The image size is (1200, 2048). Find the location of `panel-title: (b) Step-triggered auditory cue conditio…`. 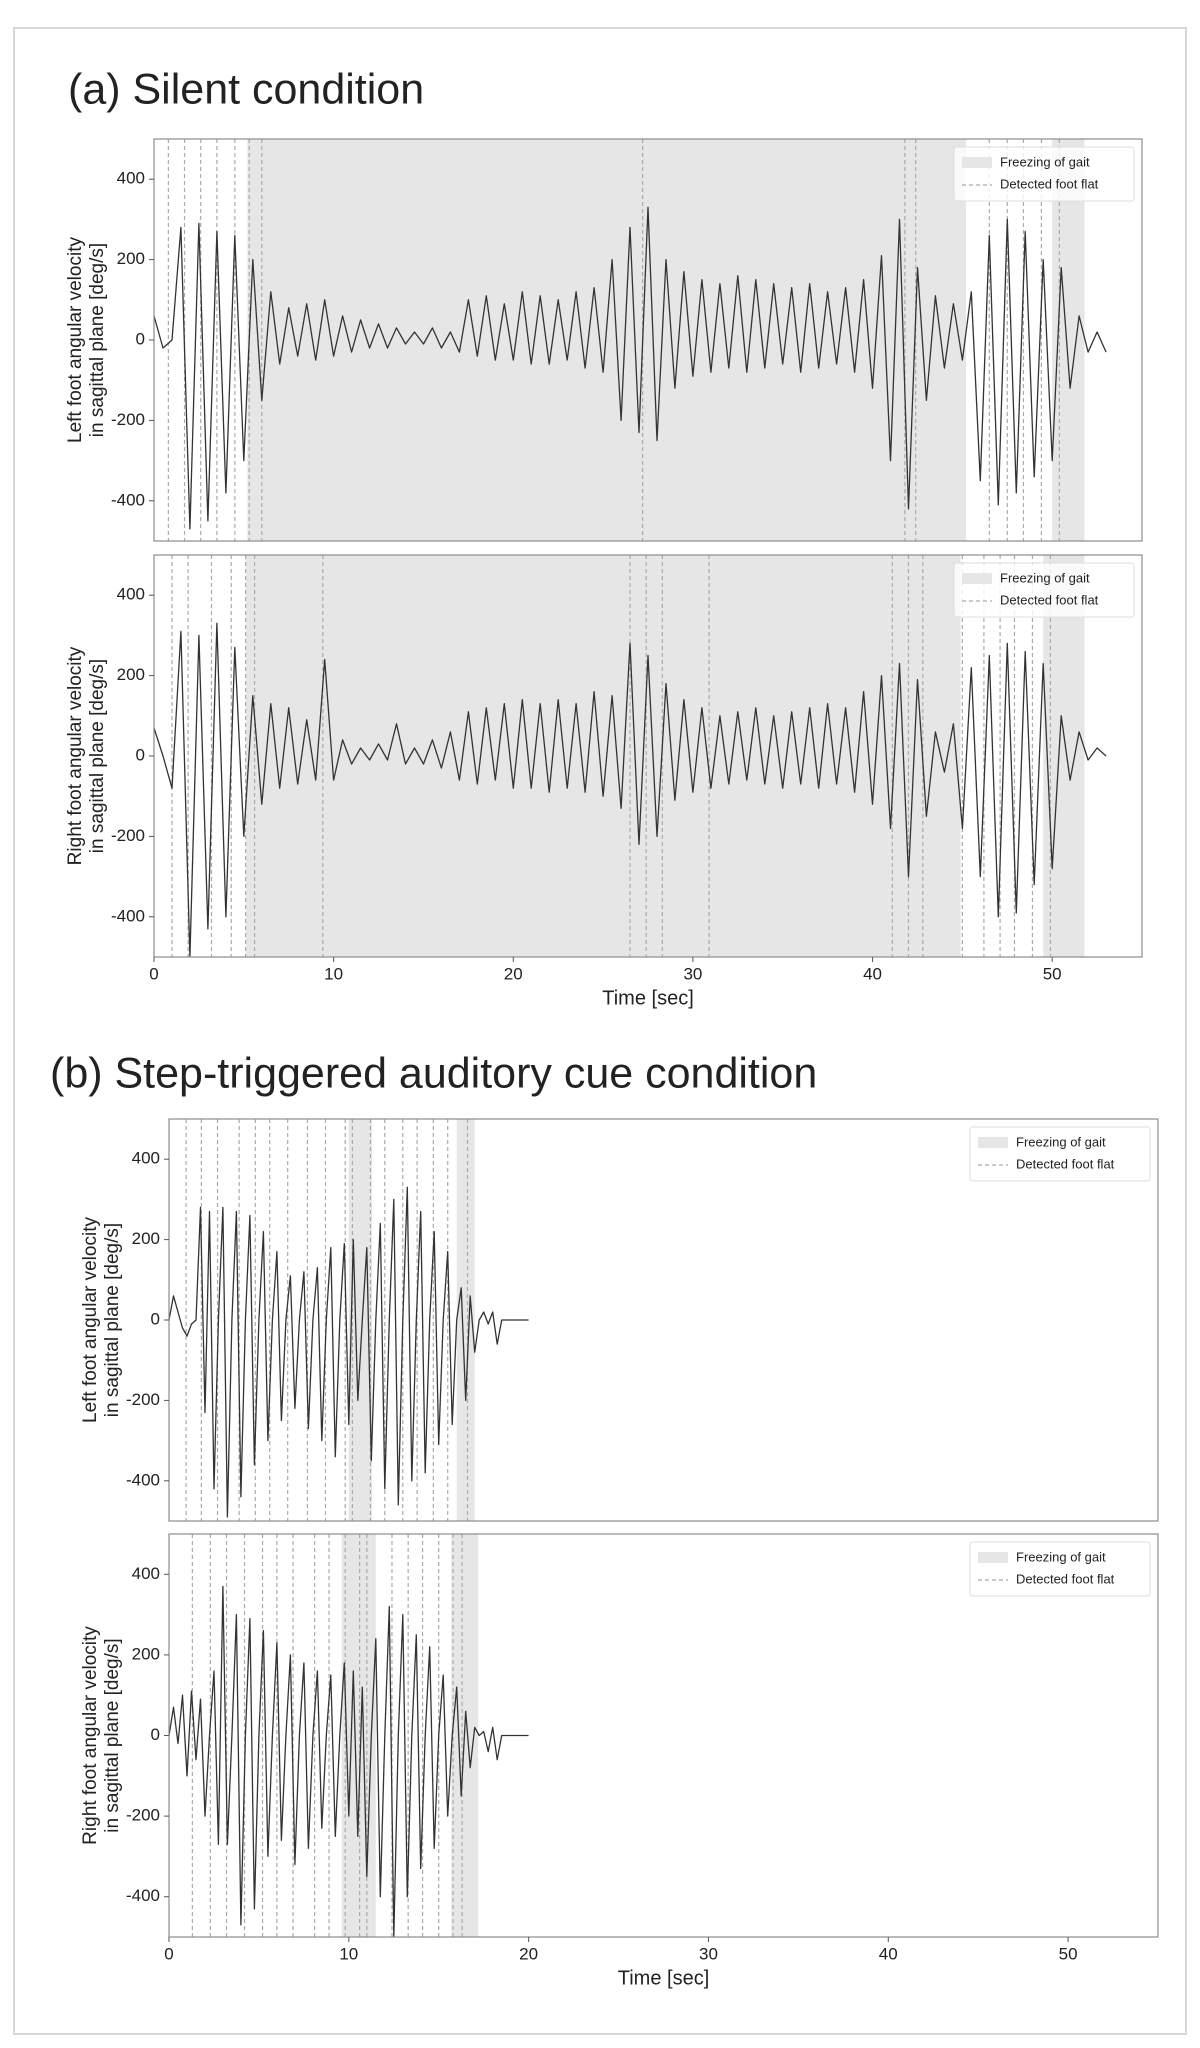

panel-title: (b) Step-triggered auditory cue conditio… is located at coordinates (433, 1073).